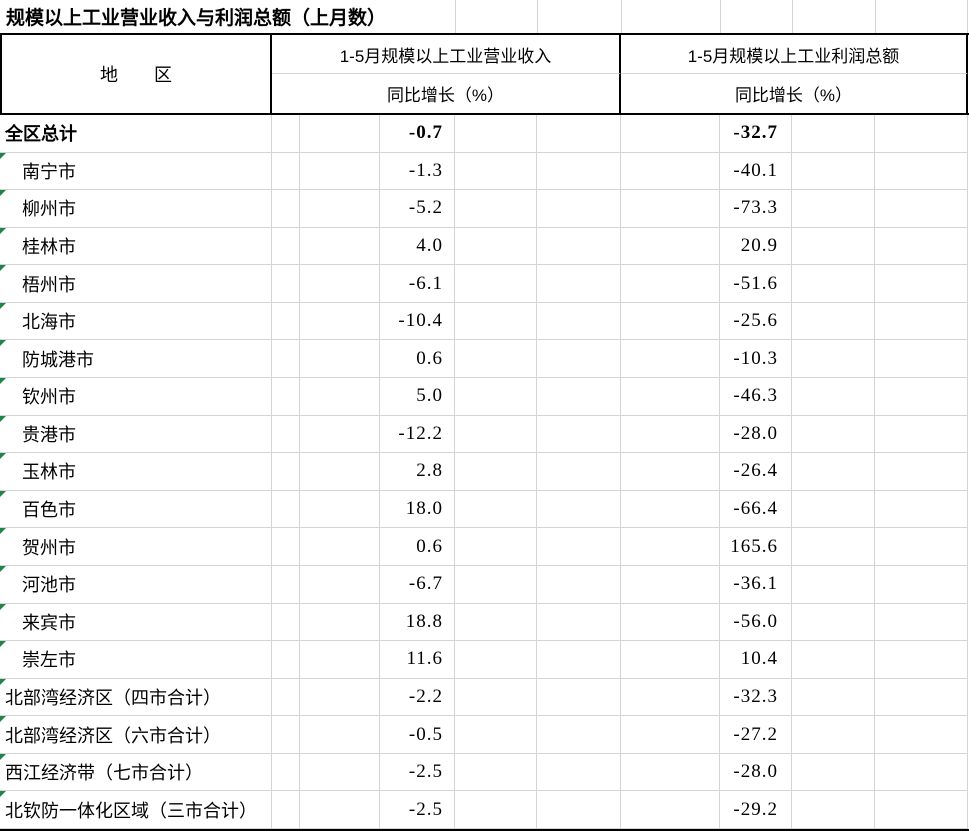  I want to click on profit-growth-cell: -56.0, so click(756, 622).